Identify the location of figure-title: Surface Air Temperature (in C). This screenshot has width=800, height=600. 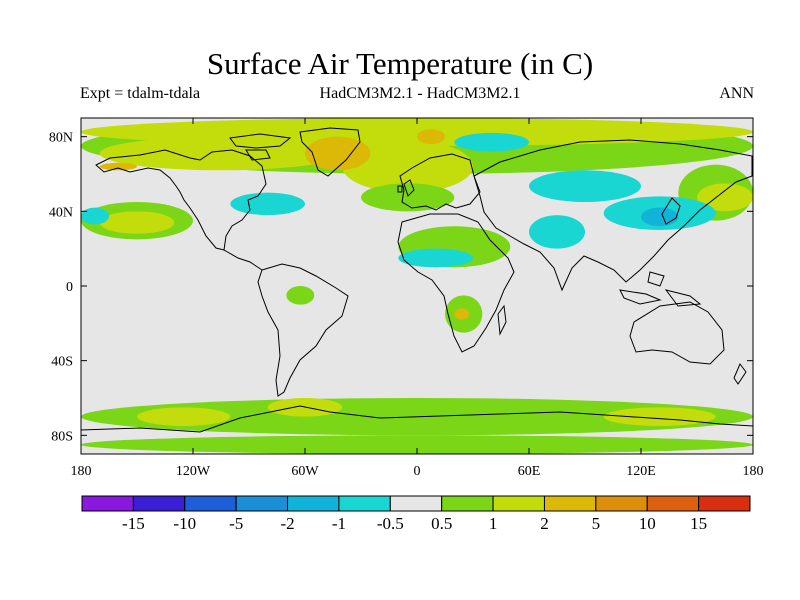
(400, 63).